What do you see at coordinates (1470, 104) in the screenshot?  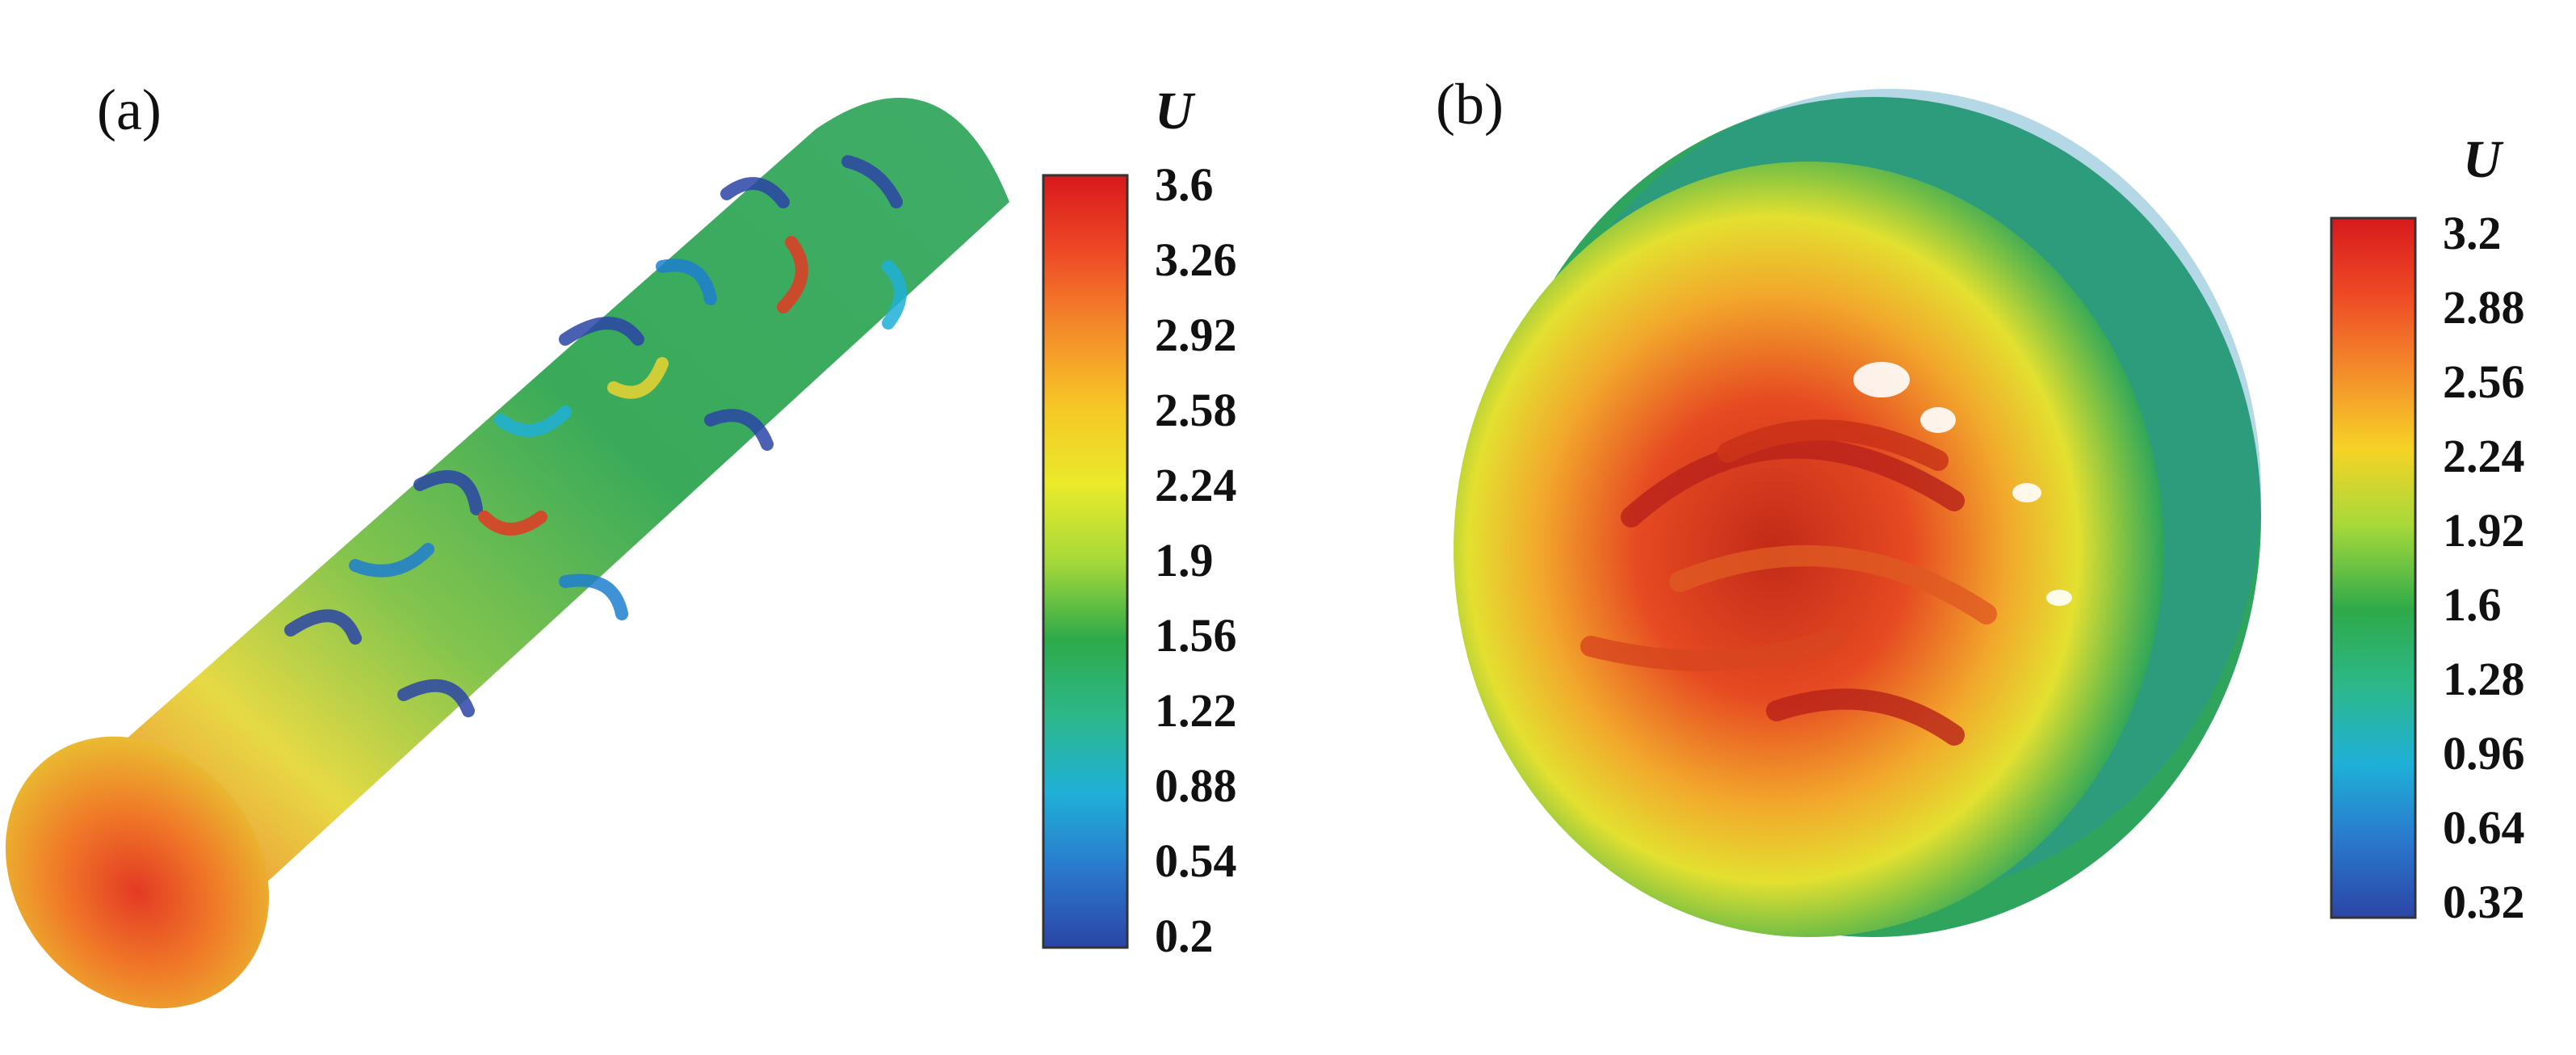 I see `panel-label-b: (b)` at bounding box center [1470, 104].